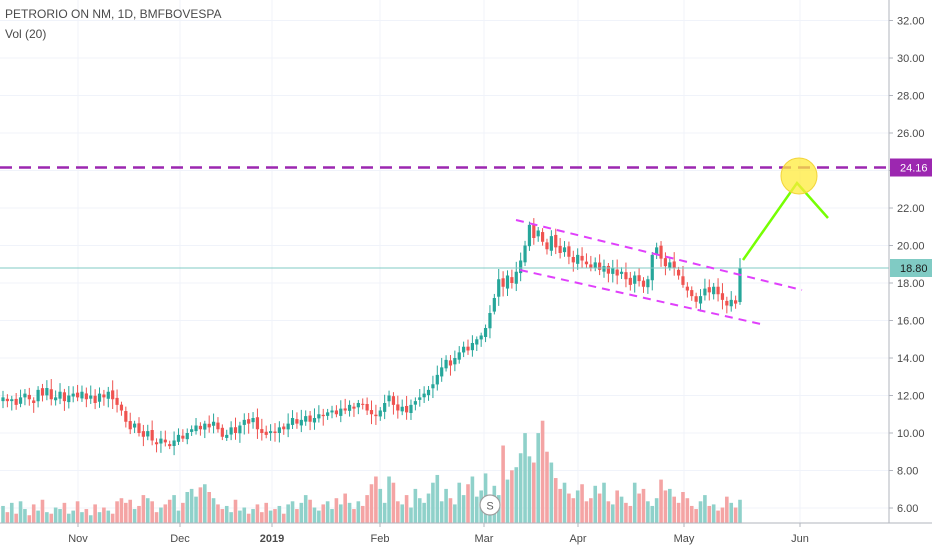  I want to click on price-tick-label: 28.00, so click(911, 97).